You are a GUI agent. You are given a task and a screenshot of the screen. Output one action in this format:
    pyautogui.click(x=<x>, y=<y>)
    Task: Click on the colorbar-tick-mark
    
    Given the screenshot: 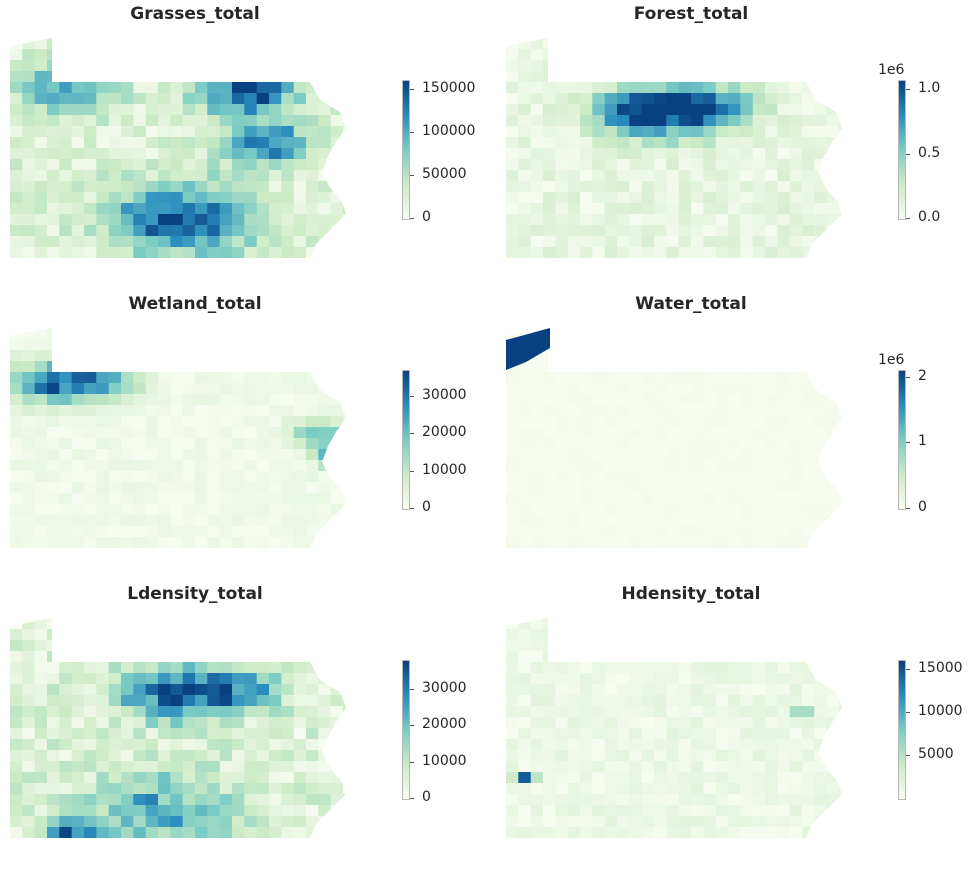 What is the action you would take?
    pyautogui.click(x=412, y=175)
    